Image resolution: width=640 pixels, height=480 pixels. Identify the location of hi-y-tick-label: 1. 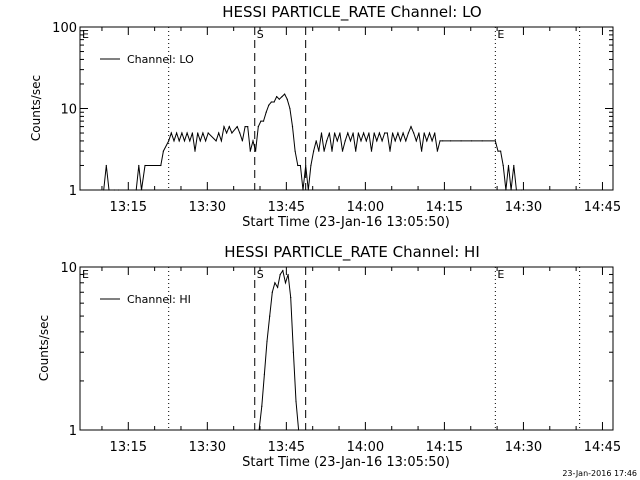
(73, 431).